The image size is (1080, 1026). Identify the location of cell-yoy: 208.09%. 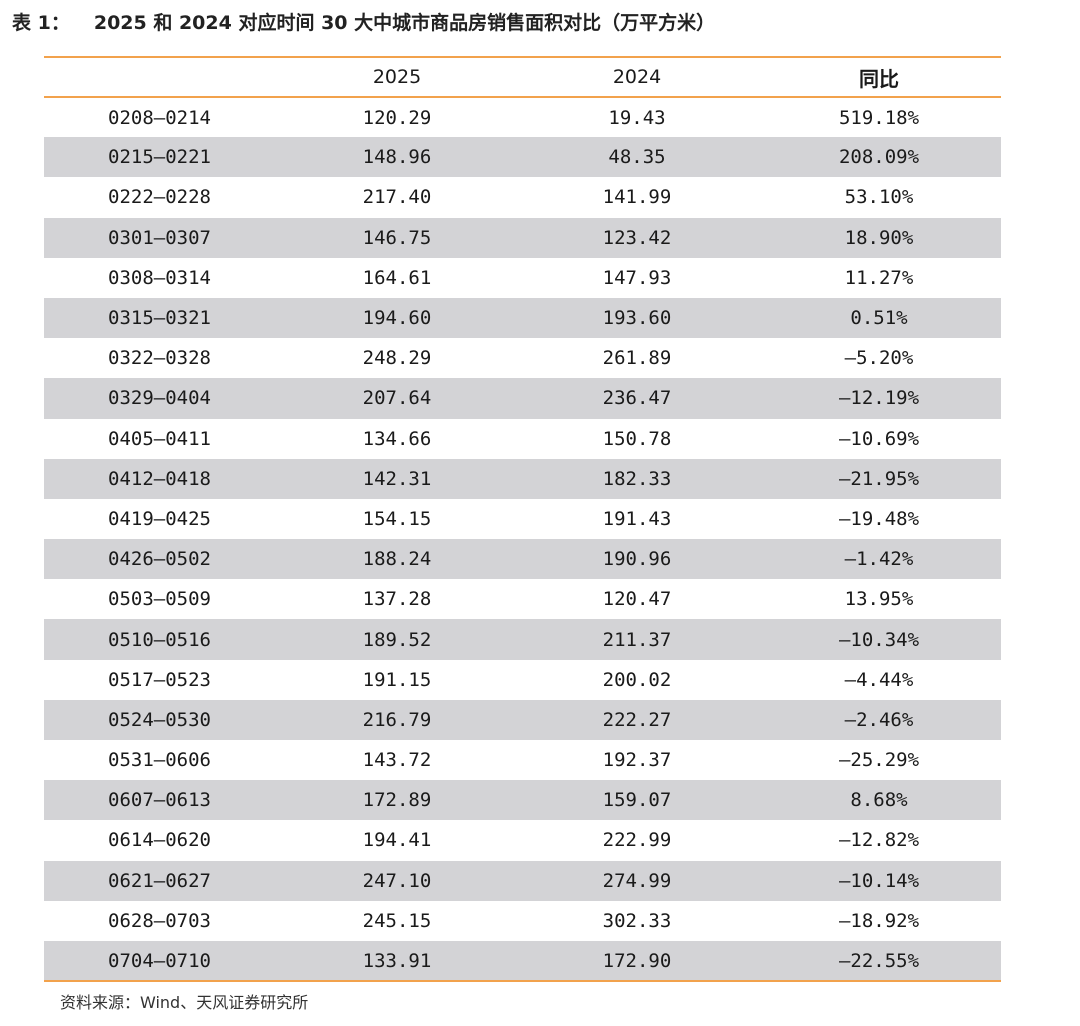
(879, 157).